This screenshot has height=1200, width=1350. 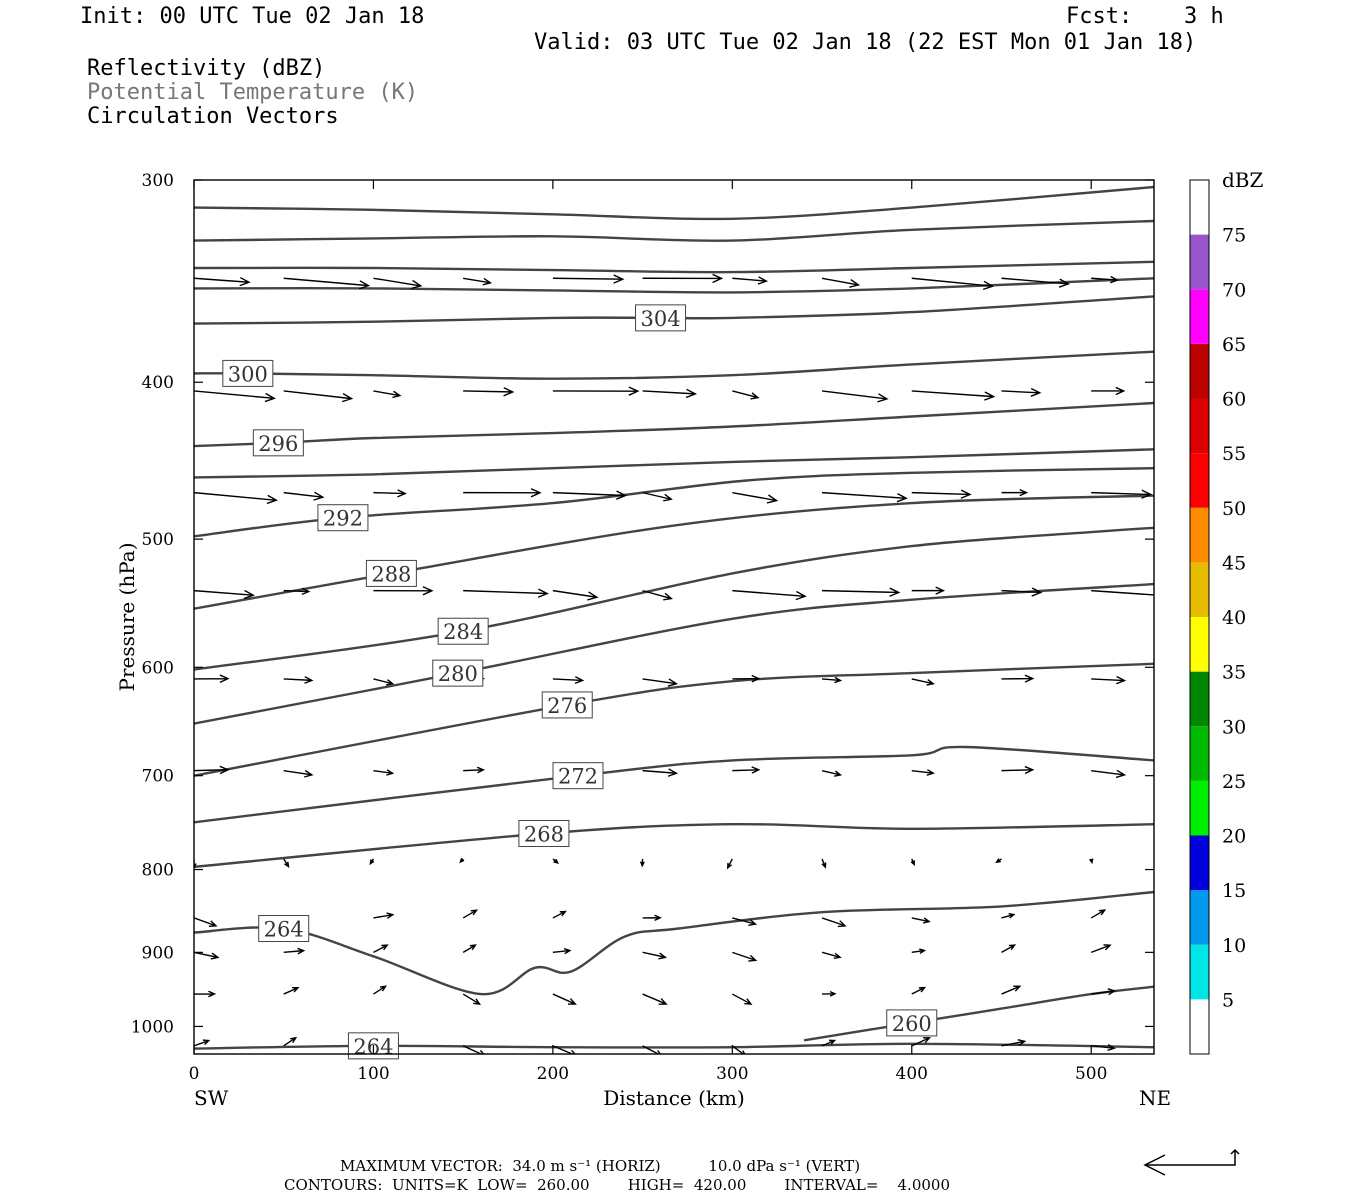 I want to click on colorbar-tick-label: 70, so click(x=1234, y=290).